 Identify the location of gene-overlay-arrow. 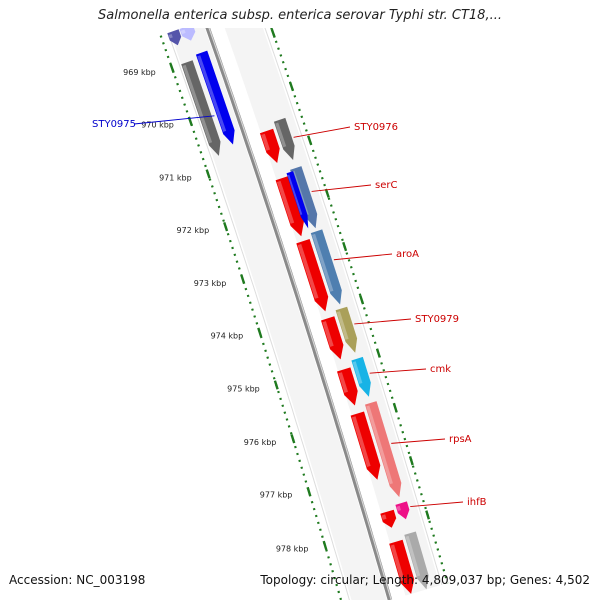
(297, 200).